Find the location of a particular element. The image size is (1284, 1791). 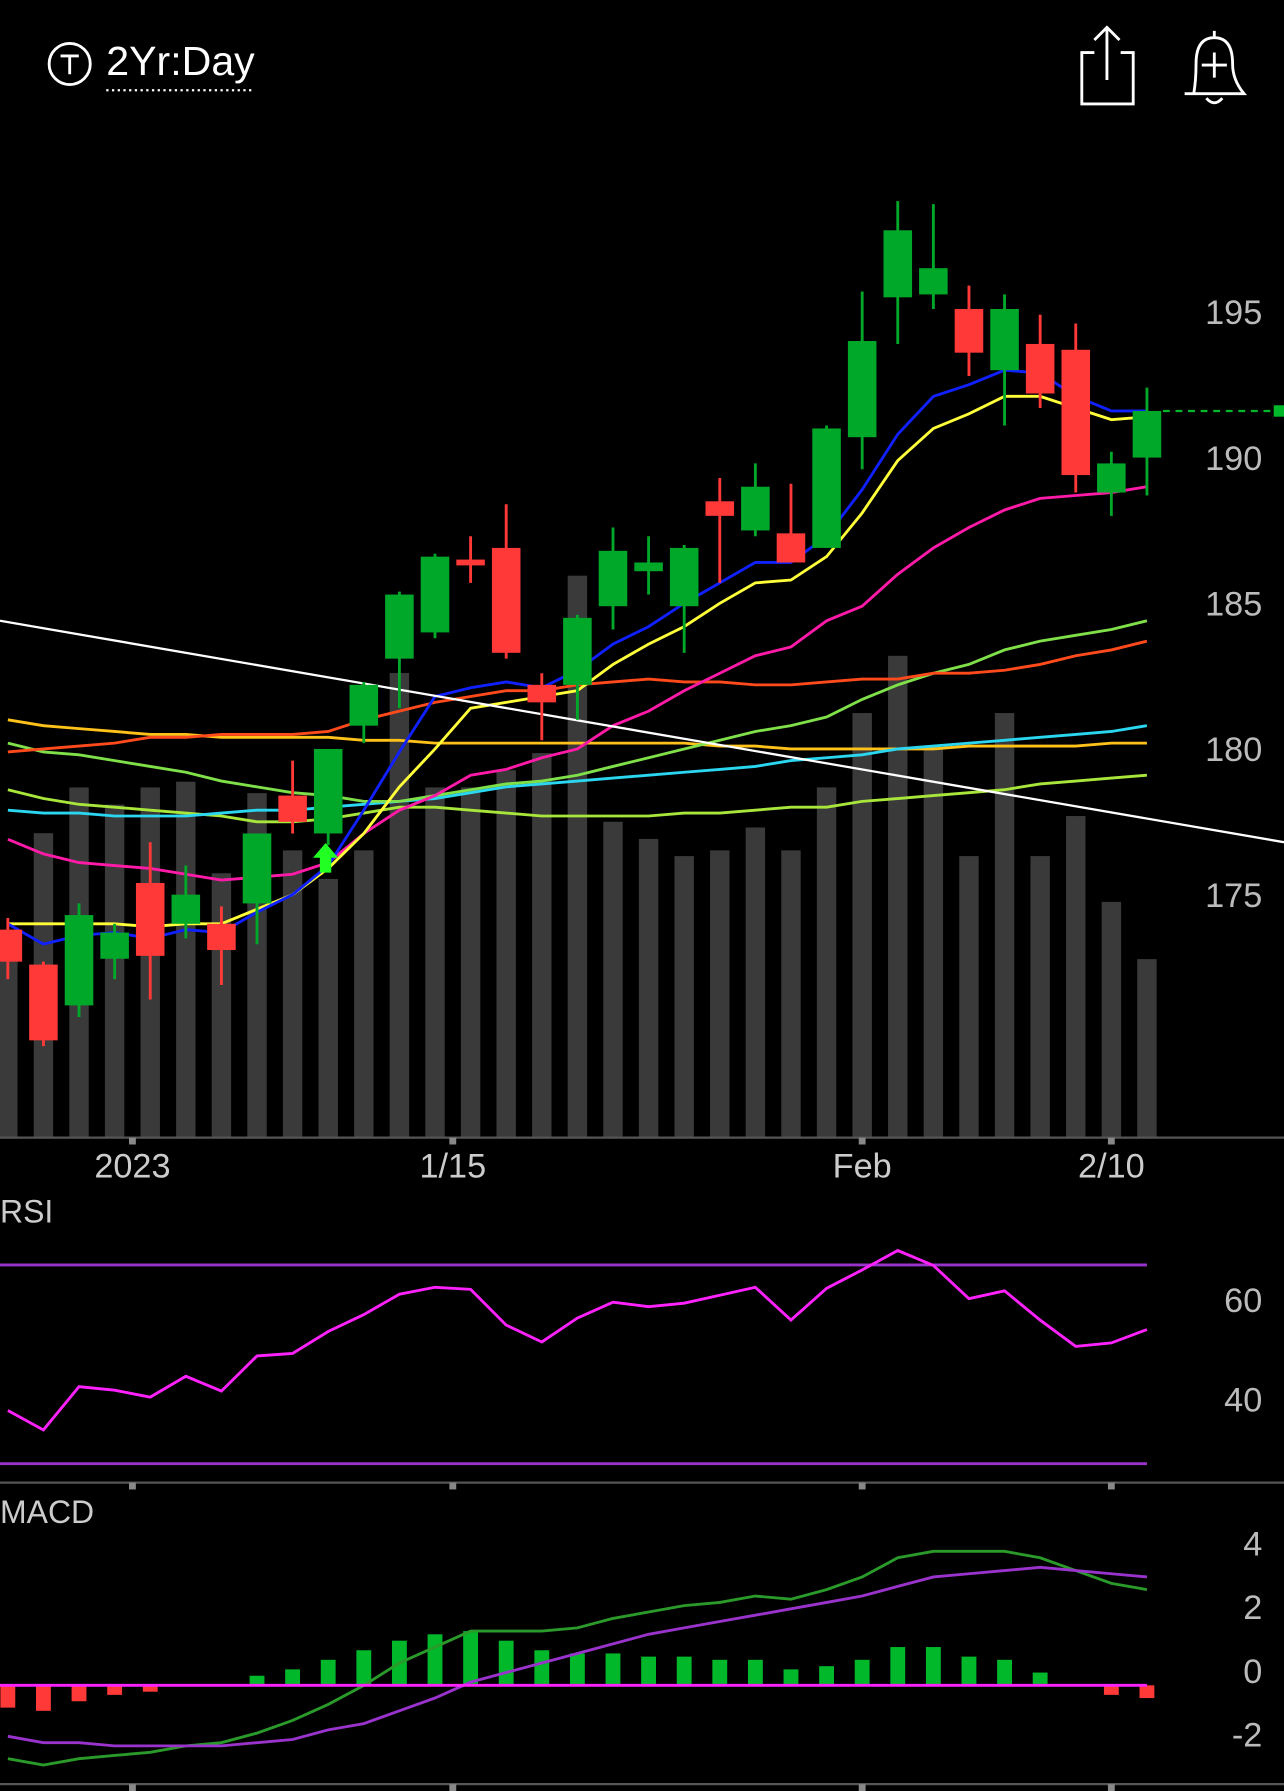

bell-plus is located at coordinates (1214, 65).